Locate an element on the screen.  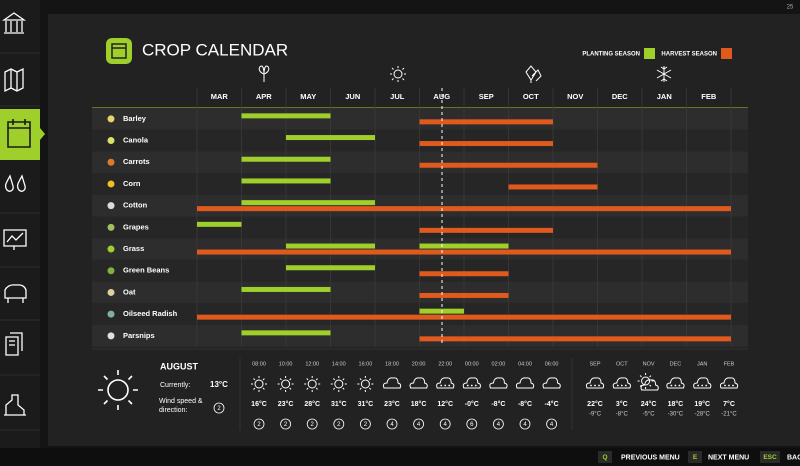
hour-time: 20:00 is located at coordinates (419, 364).